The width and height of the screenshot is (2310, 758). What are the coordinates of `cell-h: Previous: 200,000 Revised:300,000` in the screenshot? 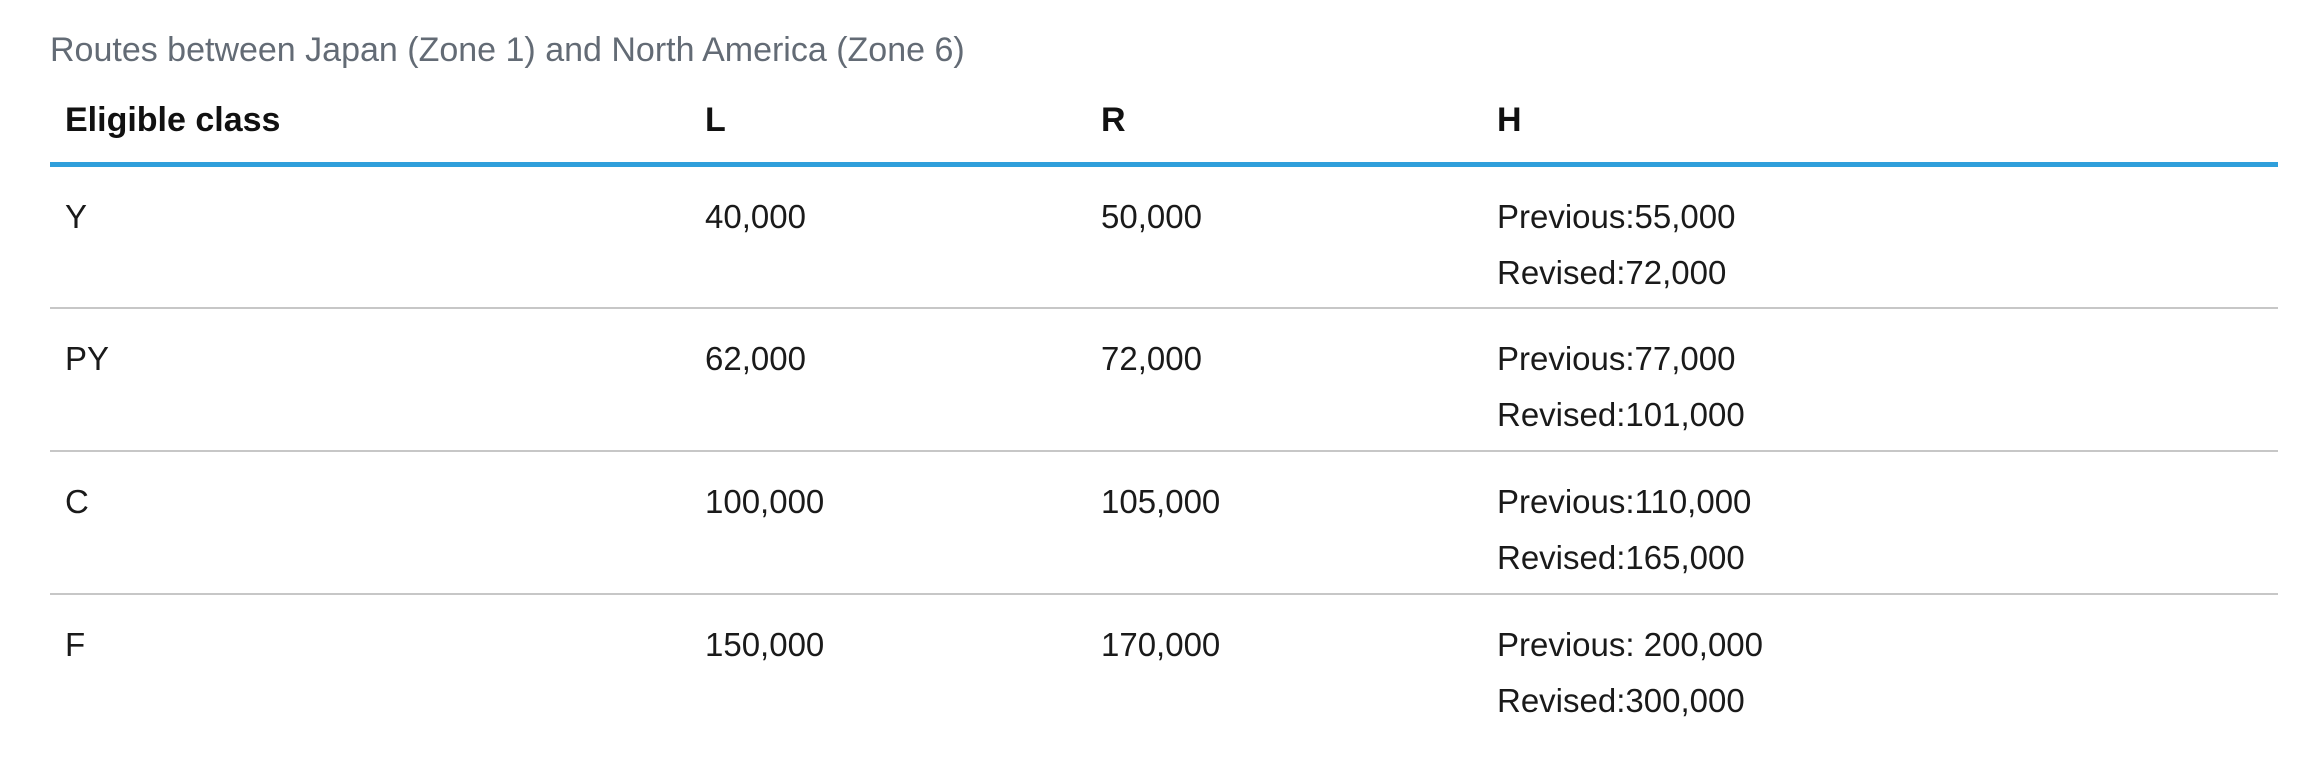 It's located at (1880, 665).